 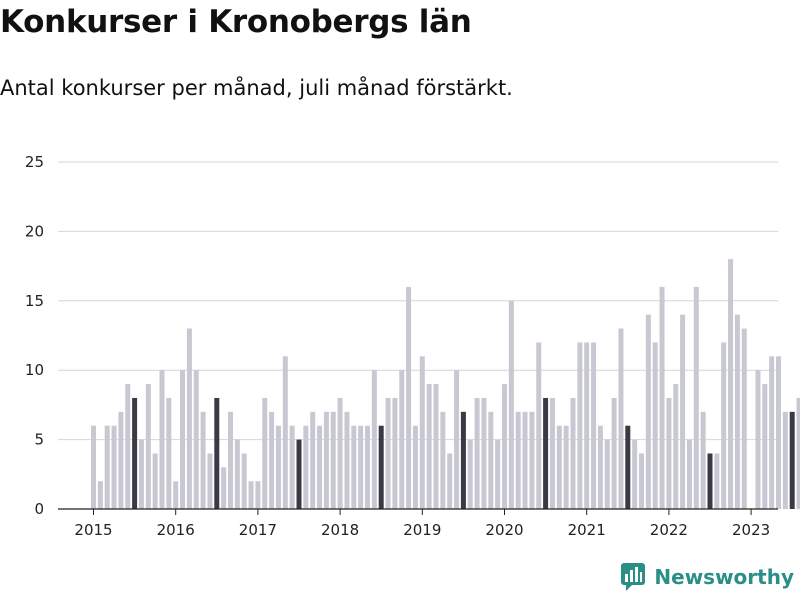 What do you see at coordinates (34, 231) in the screenshot?
I see `y-tick-label: 20` at bounding box center [34, 231].